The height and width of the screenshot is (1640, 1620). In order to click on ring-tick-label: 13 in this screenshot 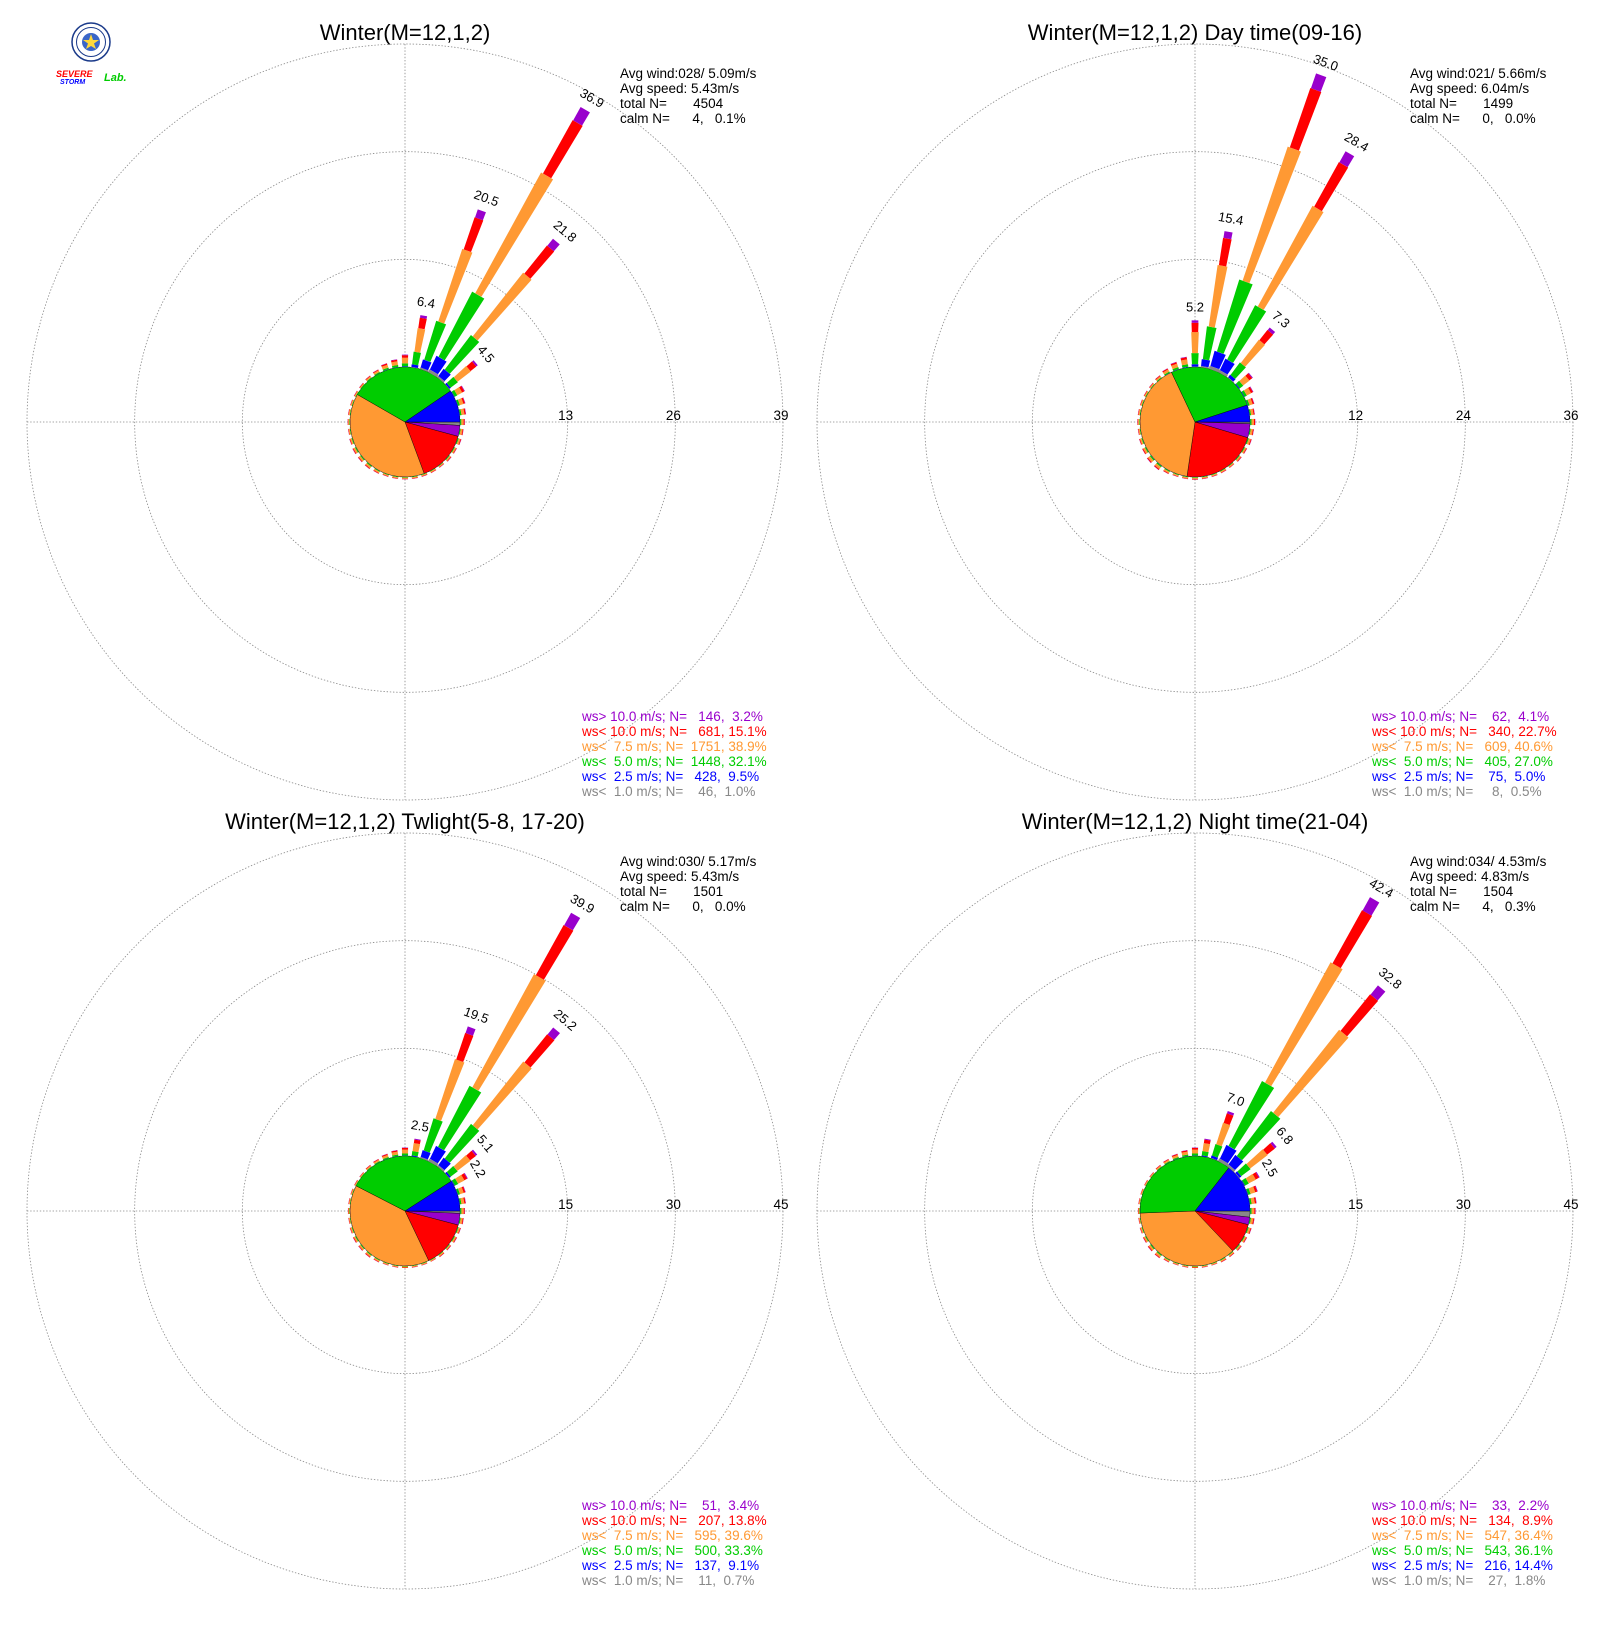, I will do `click(565, 415)`.